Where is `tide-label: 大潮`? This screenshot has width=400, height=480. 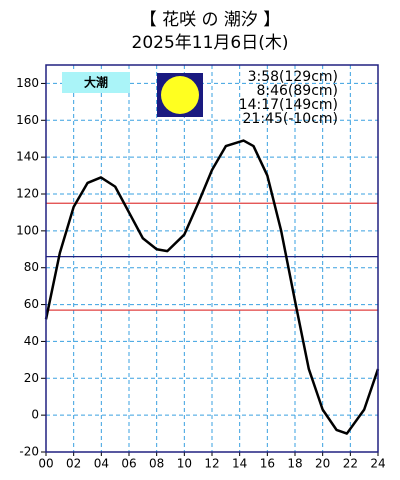
tide-label: 大潮 is located at coordinates (96, 82).